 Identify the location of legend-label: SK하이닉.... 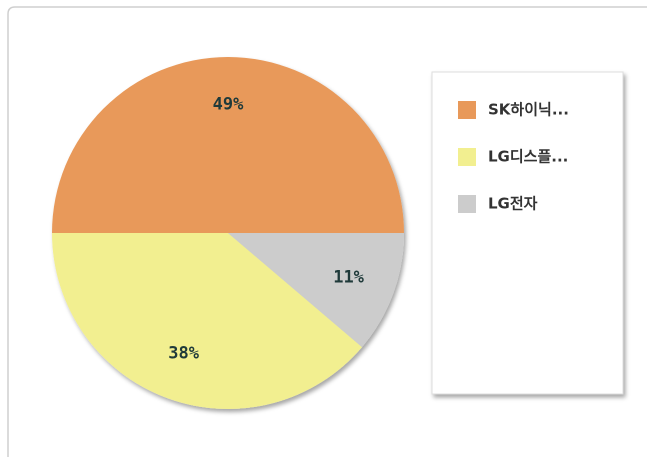
(528, 110).